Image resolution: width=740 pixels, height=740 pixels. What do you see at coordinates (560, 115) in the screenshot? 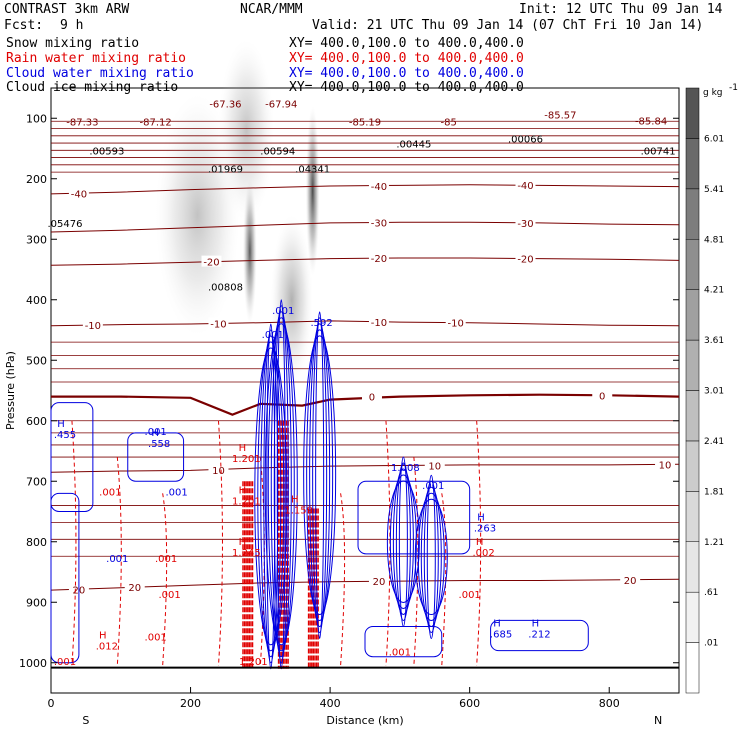
I see `isotherm-min-label: -85.57` at bounding box center [560, 115].